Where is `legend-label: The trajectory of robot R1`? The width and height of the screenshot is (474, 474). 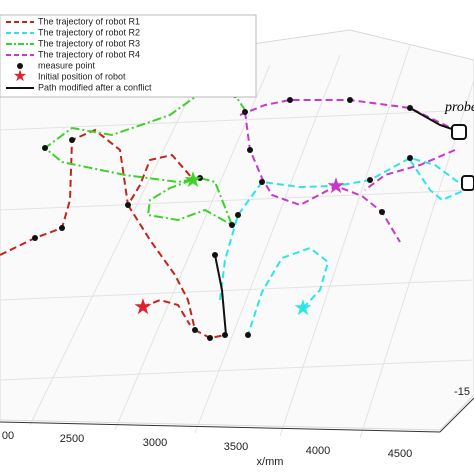
legend-label: The trajectory of robot R1 is located at coordinates (89, 21).